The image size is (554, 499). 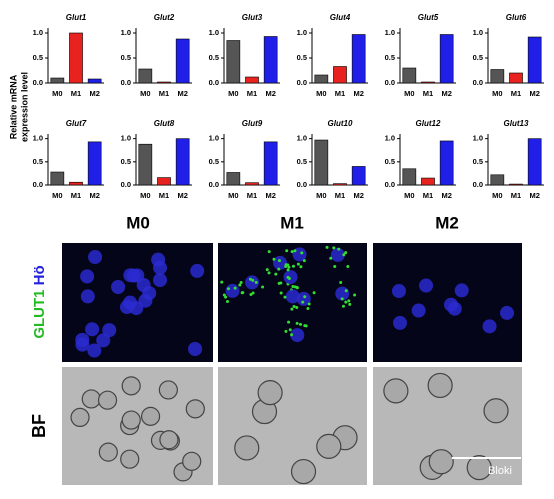 What do you see at coordinates (428, 123) in the screenshot?
I see `chart-title: Glut12` at bounding box center [428, 123].